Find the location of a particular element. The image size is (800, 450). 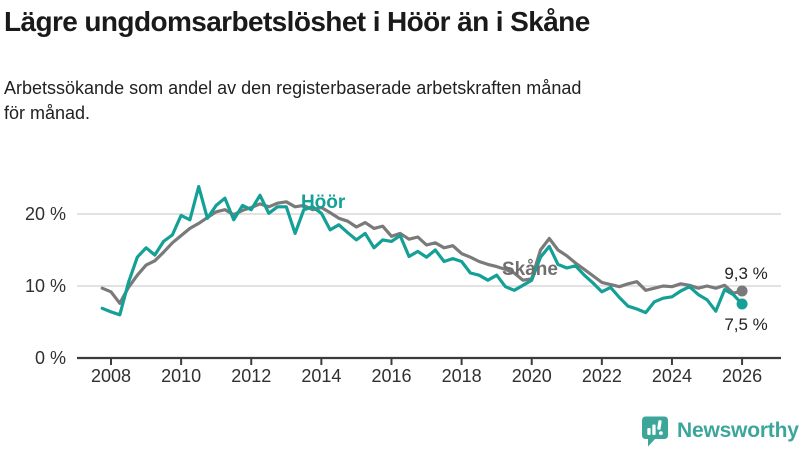

x-tick-label: 2010 is located at coordinates (181, 376).